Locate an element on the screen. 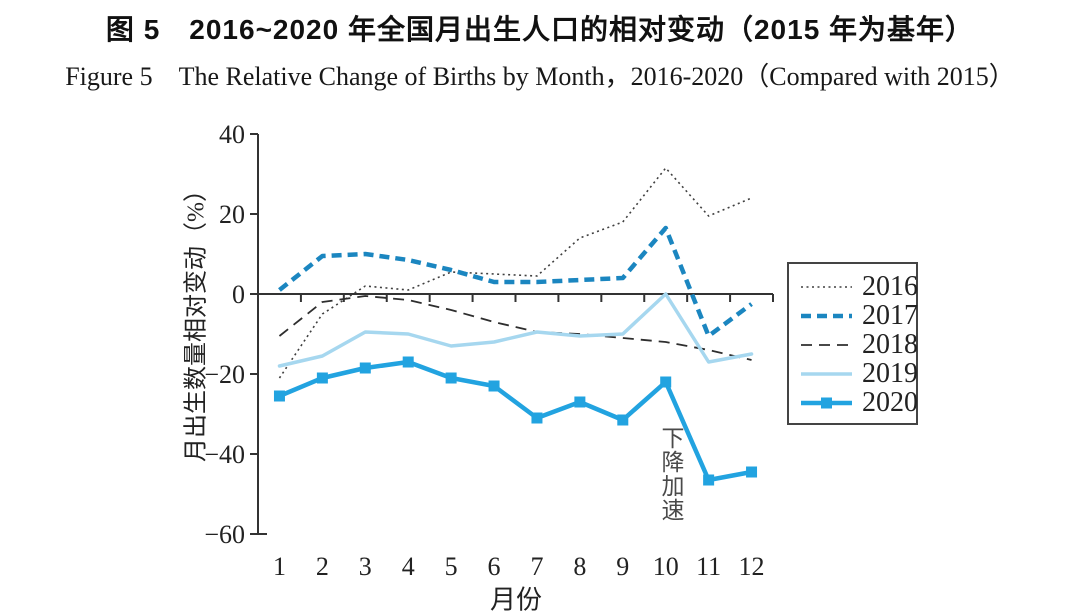 This screenshot has height=615, width=1080. legend-item-2017: 2017 is located at coordinates (858, 315).